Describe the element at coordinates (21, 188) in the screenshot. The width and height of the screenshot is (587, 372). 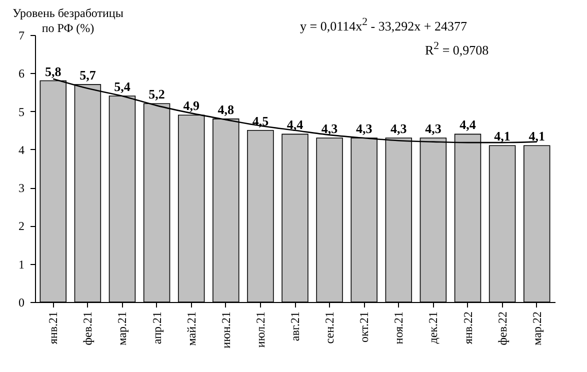
I see `y-tick-label: 3` at that location.